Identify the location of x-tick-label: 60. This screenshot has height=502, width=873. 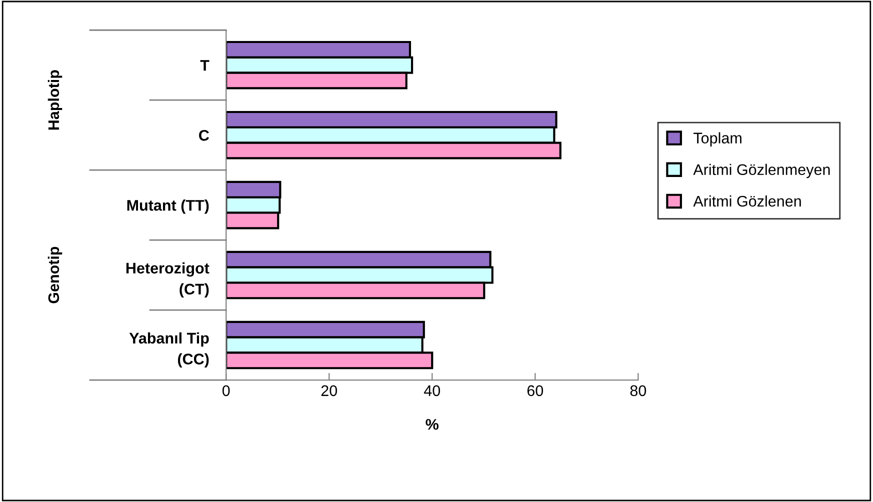
(535, 390).